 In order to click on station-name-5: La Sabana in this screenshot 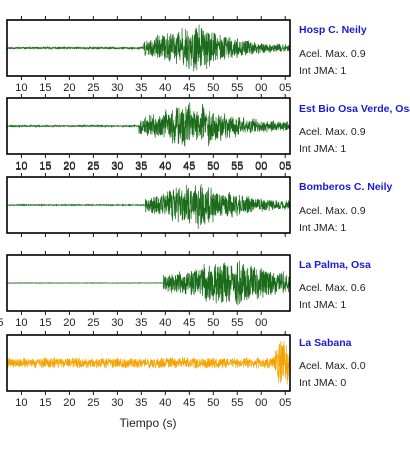, I will do `click(325, 343)`.